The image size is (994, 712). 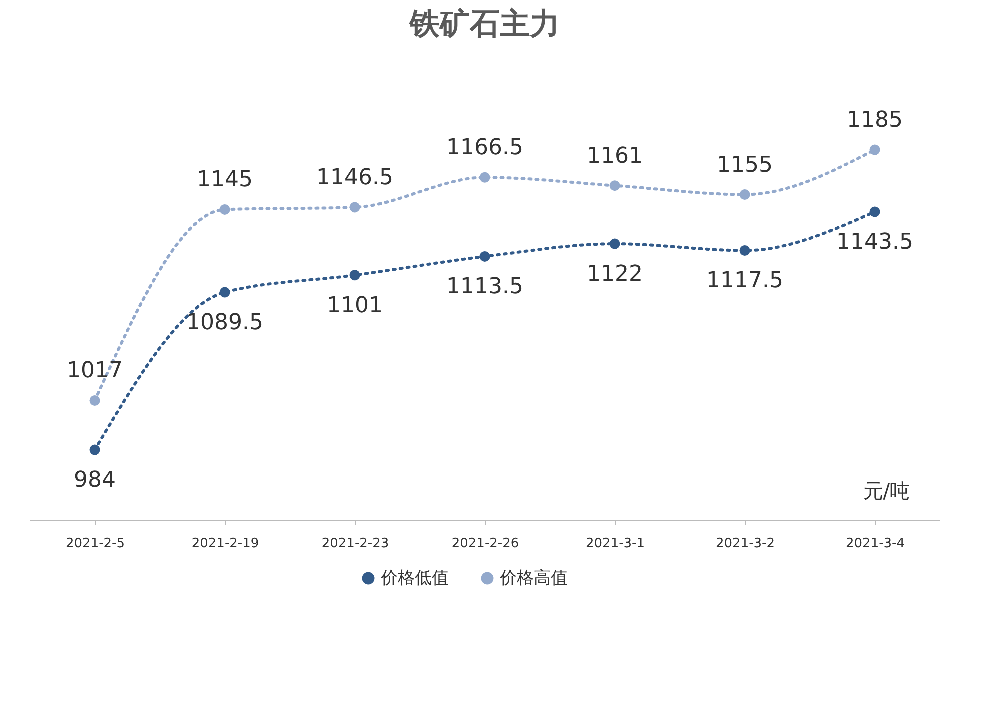 I want to click on data-label: 1145, so click(x=225, y=180).